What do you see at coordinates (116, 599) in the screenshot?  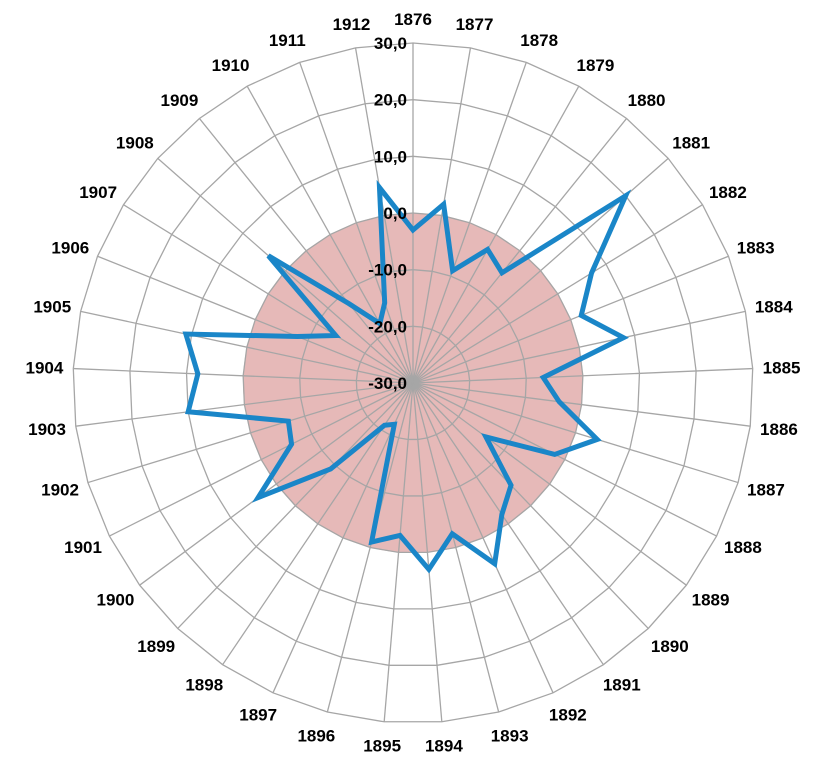 I see `category-label: 1900` at bounding box center [116, 599].